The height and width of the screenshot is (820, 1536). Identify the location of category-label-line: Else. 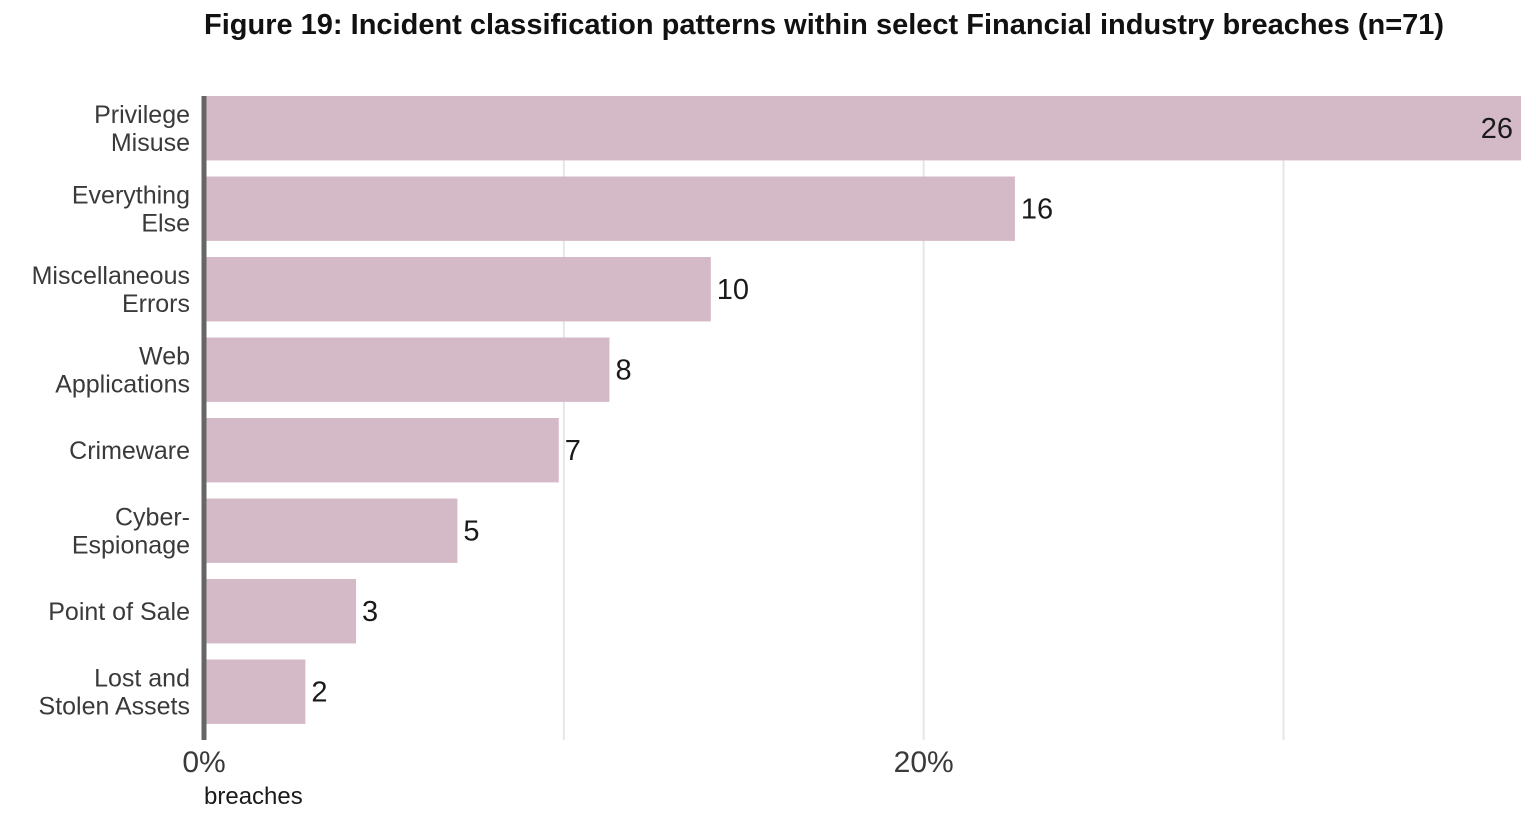
(165, 224).